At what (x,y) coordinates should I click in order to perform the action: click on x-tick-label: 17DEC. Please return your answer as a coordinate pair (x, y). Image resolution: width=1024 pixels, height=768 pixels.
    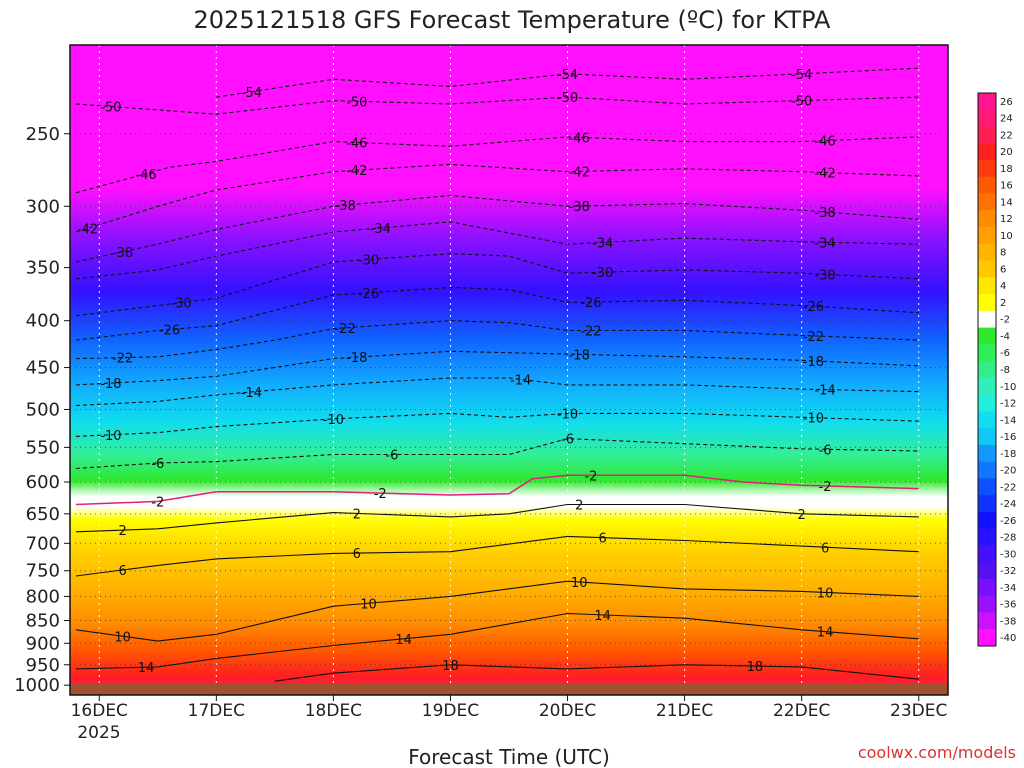
    Looking at the image, I should click on (216, 711).